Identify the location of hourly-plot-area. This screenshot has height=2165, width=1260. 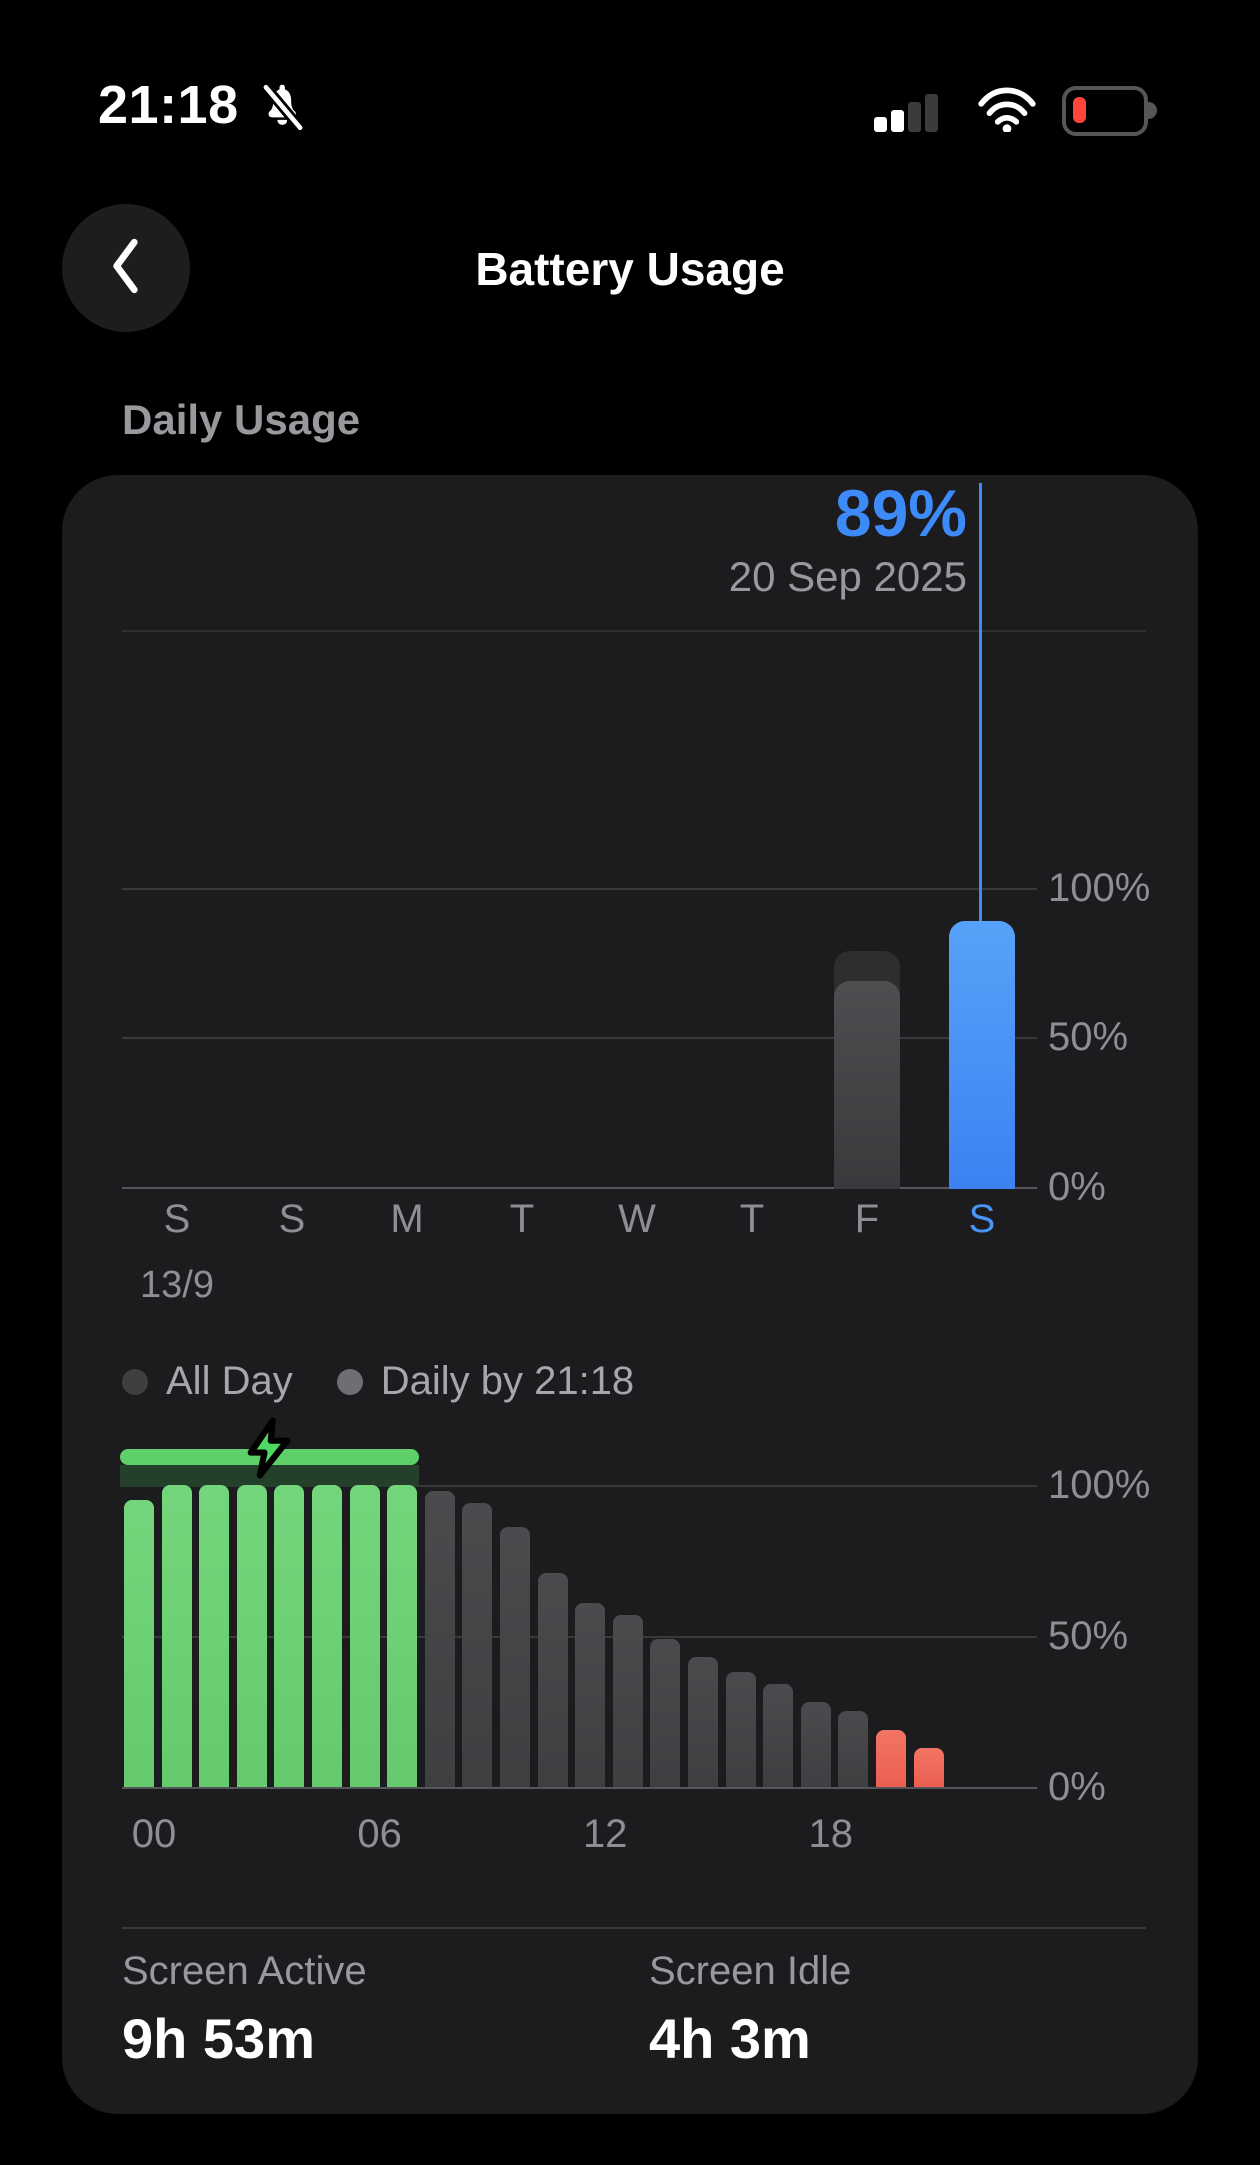
(578, 1602).